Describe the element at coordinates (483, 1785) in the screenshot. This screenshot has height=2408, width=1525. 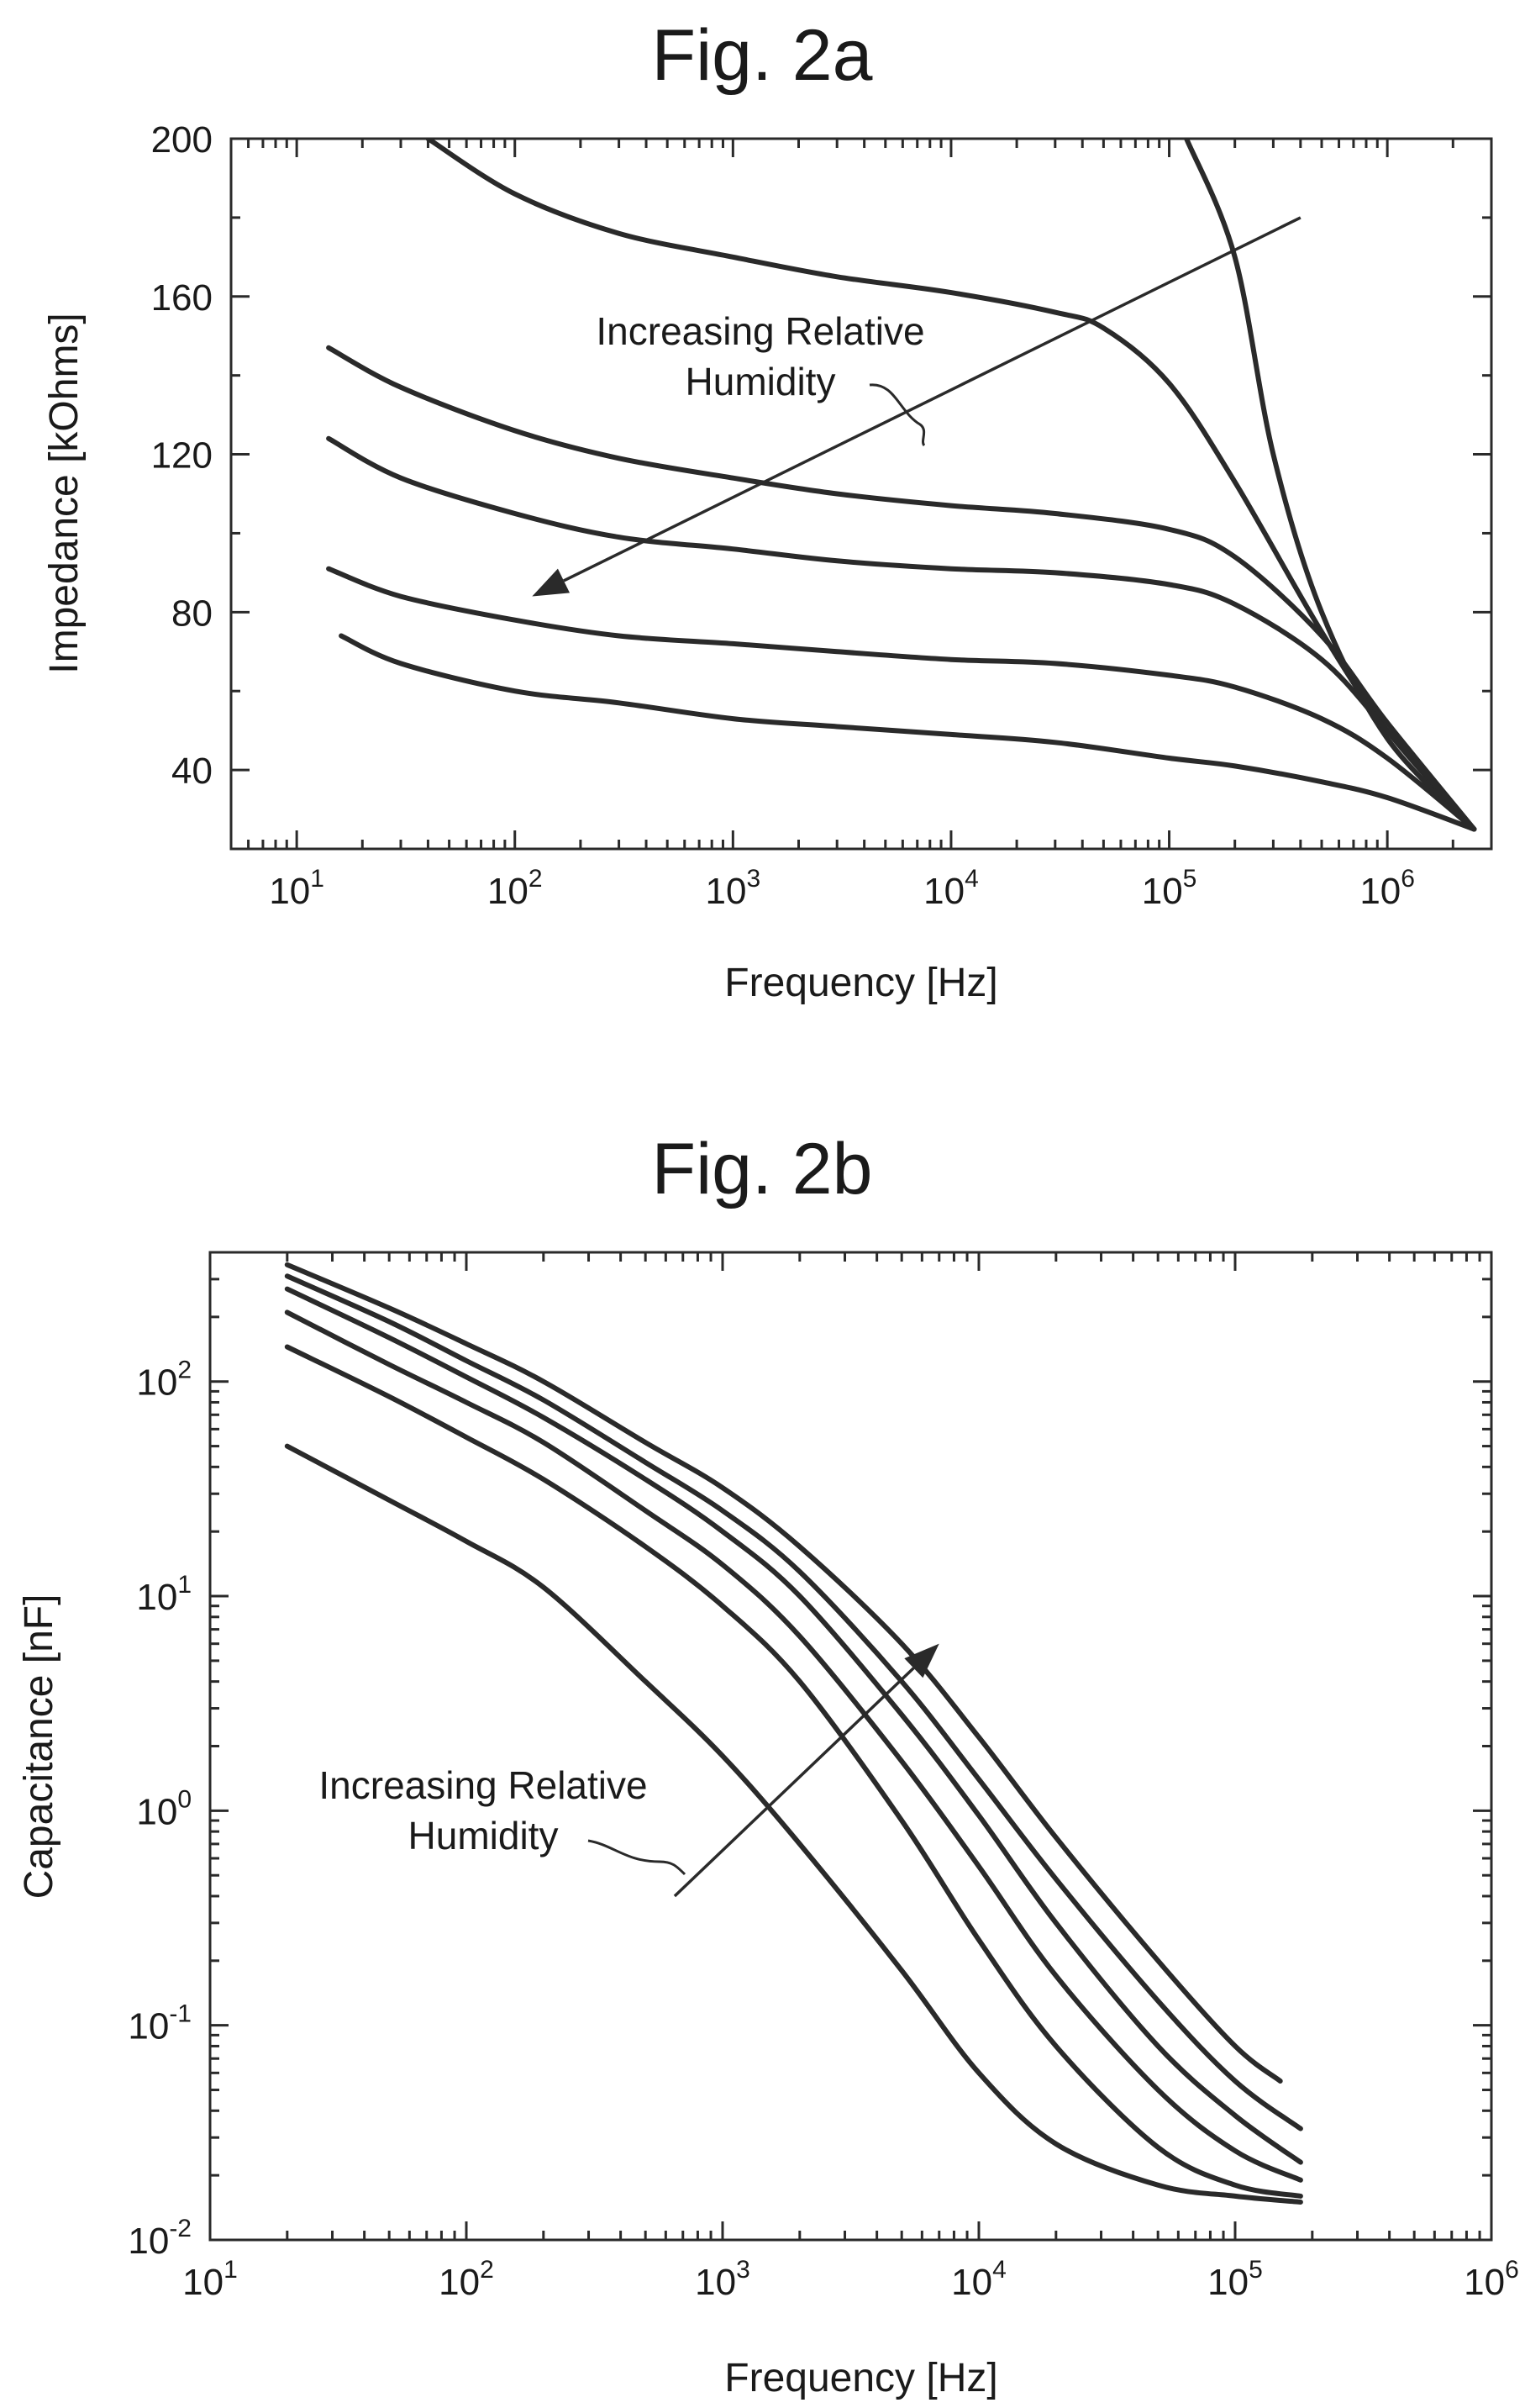
I see `chart-b-annotation-line1: Increasing Relative` at that location.